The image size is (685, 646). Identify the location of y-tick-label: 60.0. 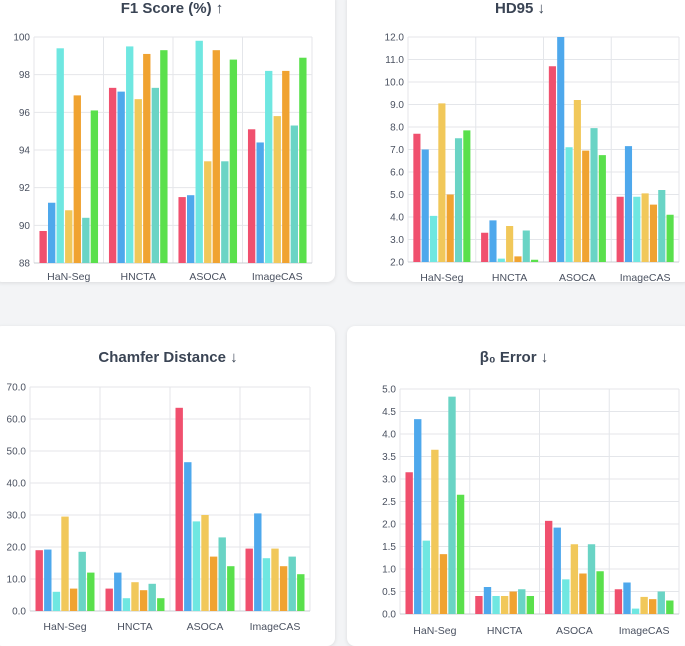
(17, 420).